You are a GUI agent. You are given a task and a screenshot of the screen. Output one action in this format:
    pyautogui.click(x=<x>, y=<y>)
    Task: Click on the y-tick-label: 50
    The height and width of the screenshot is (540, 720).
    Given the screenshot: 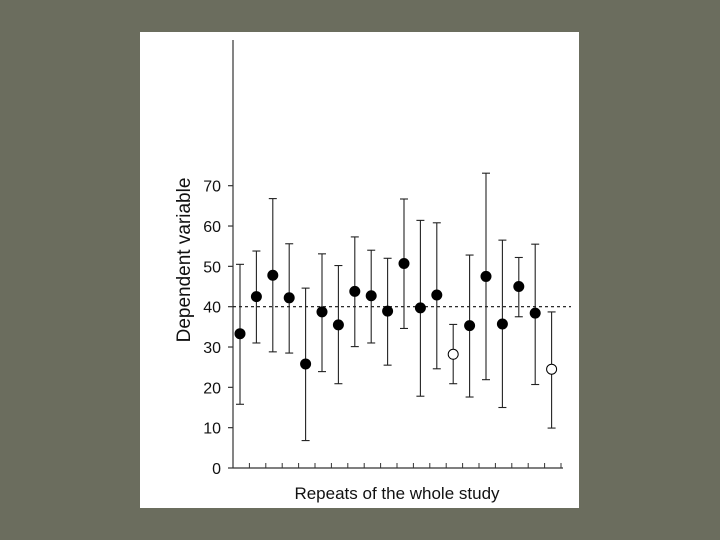 What is the action you would take?
    pyautogui.click(x=212, y=267)
    